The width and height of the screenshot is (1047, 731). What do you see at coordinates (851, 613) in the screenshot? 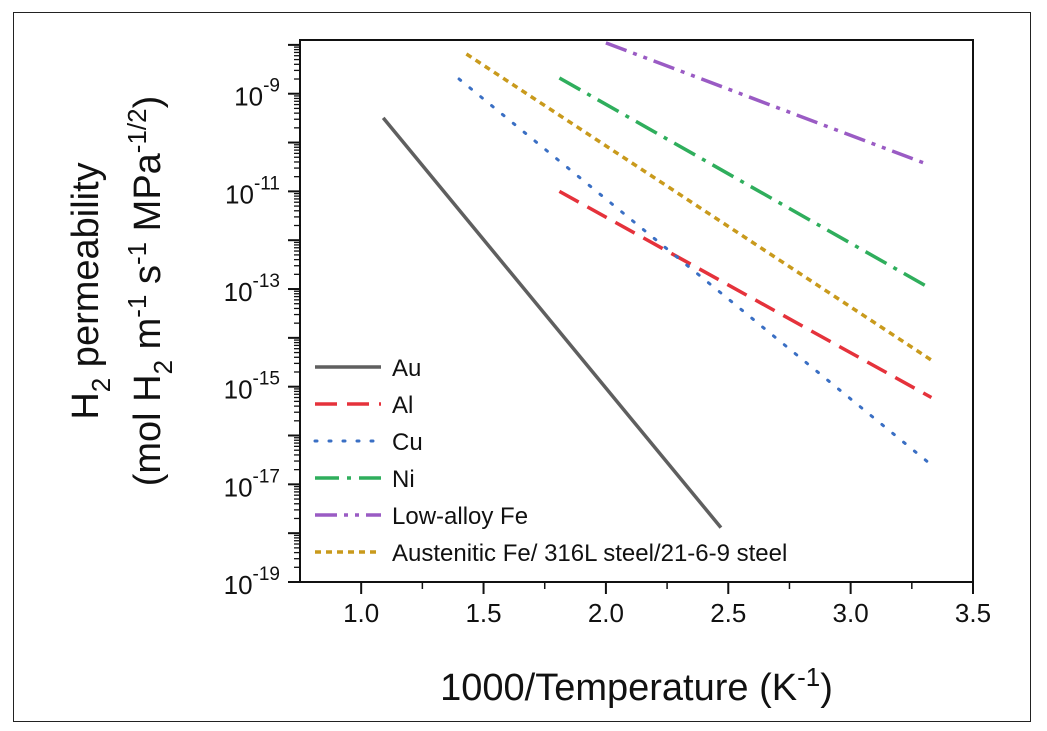
I see `x-tick-label: 3.0` at bounding box center [851, 613].